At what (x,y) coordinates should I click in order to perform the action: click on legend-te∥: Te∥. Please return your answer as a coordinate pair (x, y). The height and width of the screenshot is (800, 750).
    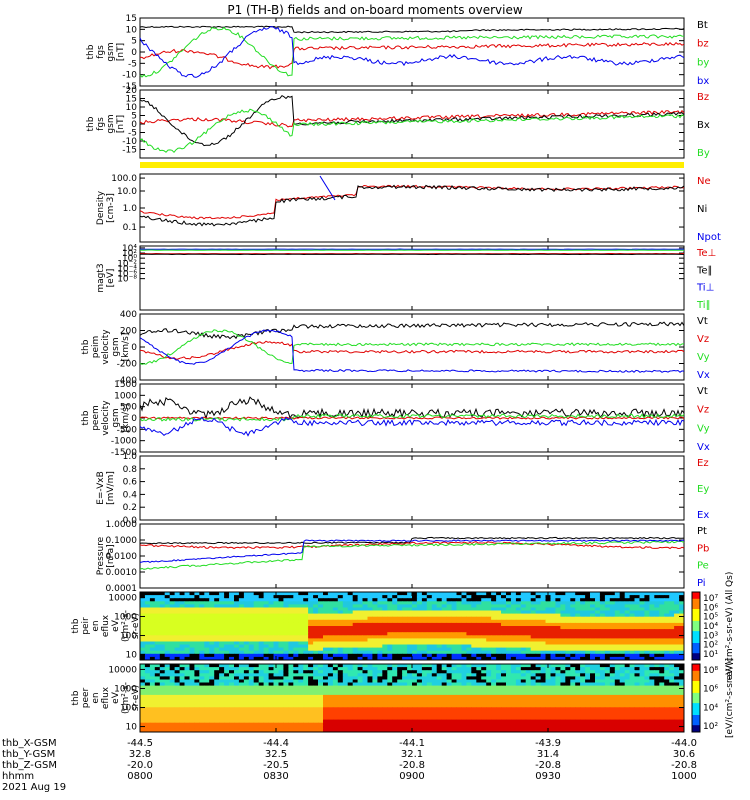
    Looking at the image, I should click on (704, 270).